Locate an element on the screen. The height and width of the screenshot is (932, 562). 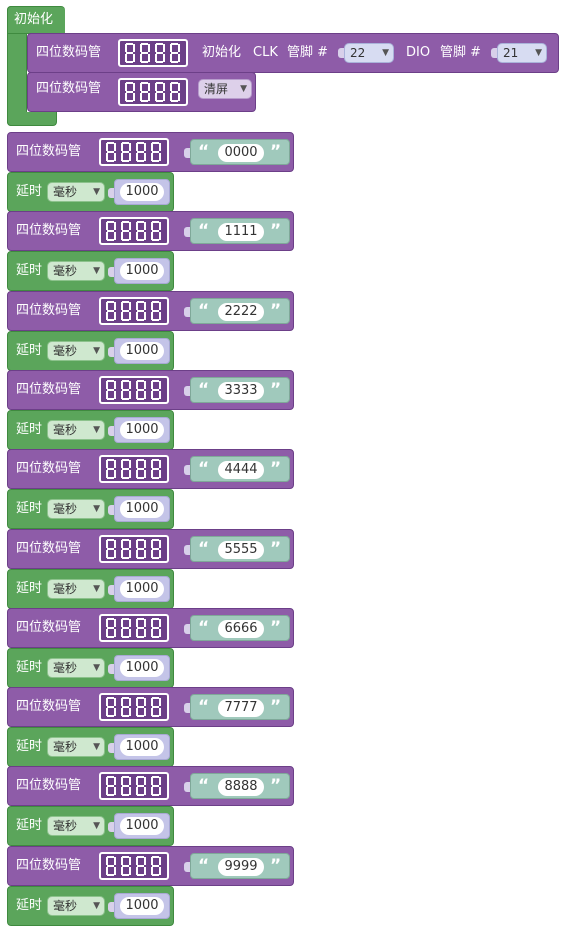
text-literal-block: “ 5555 ” is located at coordinates (240, 549).